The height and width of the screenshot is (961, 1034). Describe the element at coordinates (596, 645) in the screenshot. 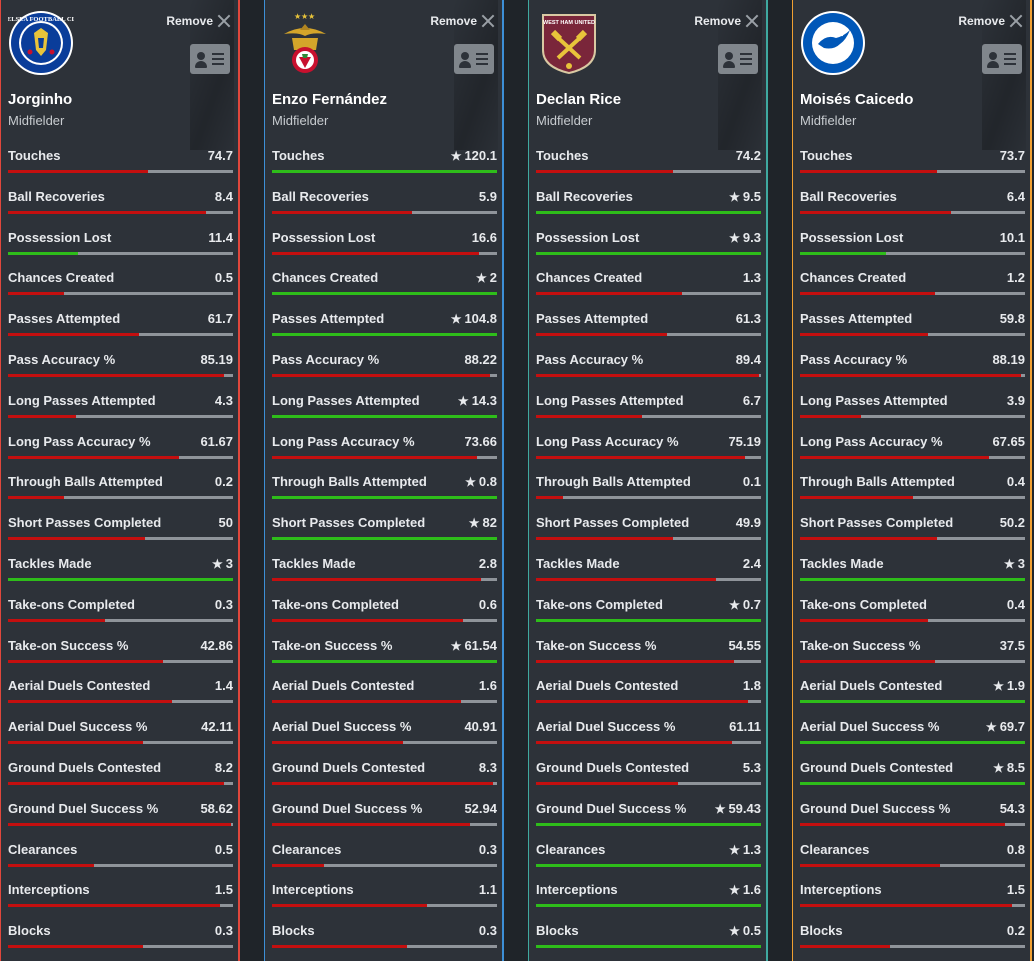

I see `stat-label: Take-on Success %` at that location.